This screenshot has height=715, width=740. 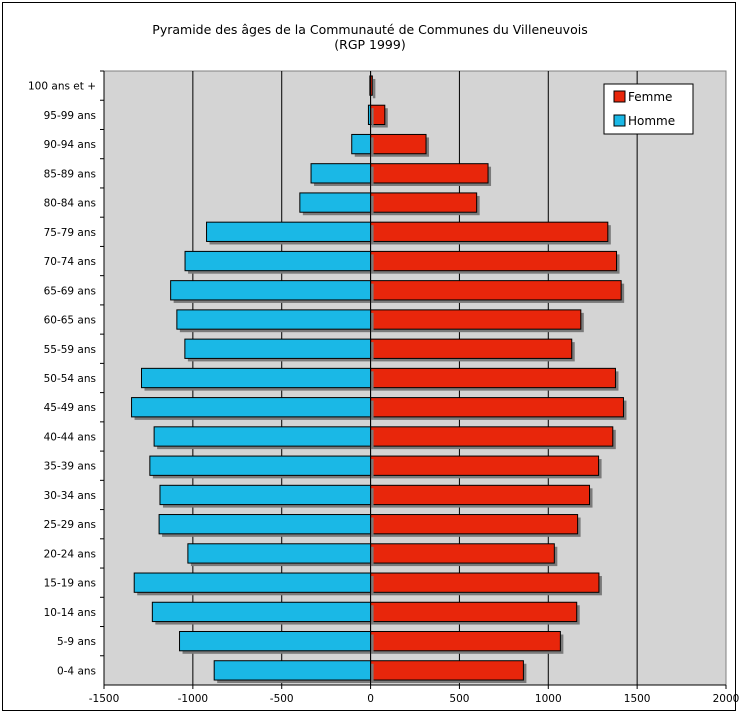 What do you see at coordinates (70, 233) in the screenshot?
I see `y-tick-label: 75-79 ans` at bounding box center [70, 233].